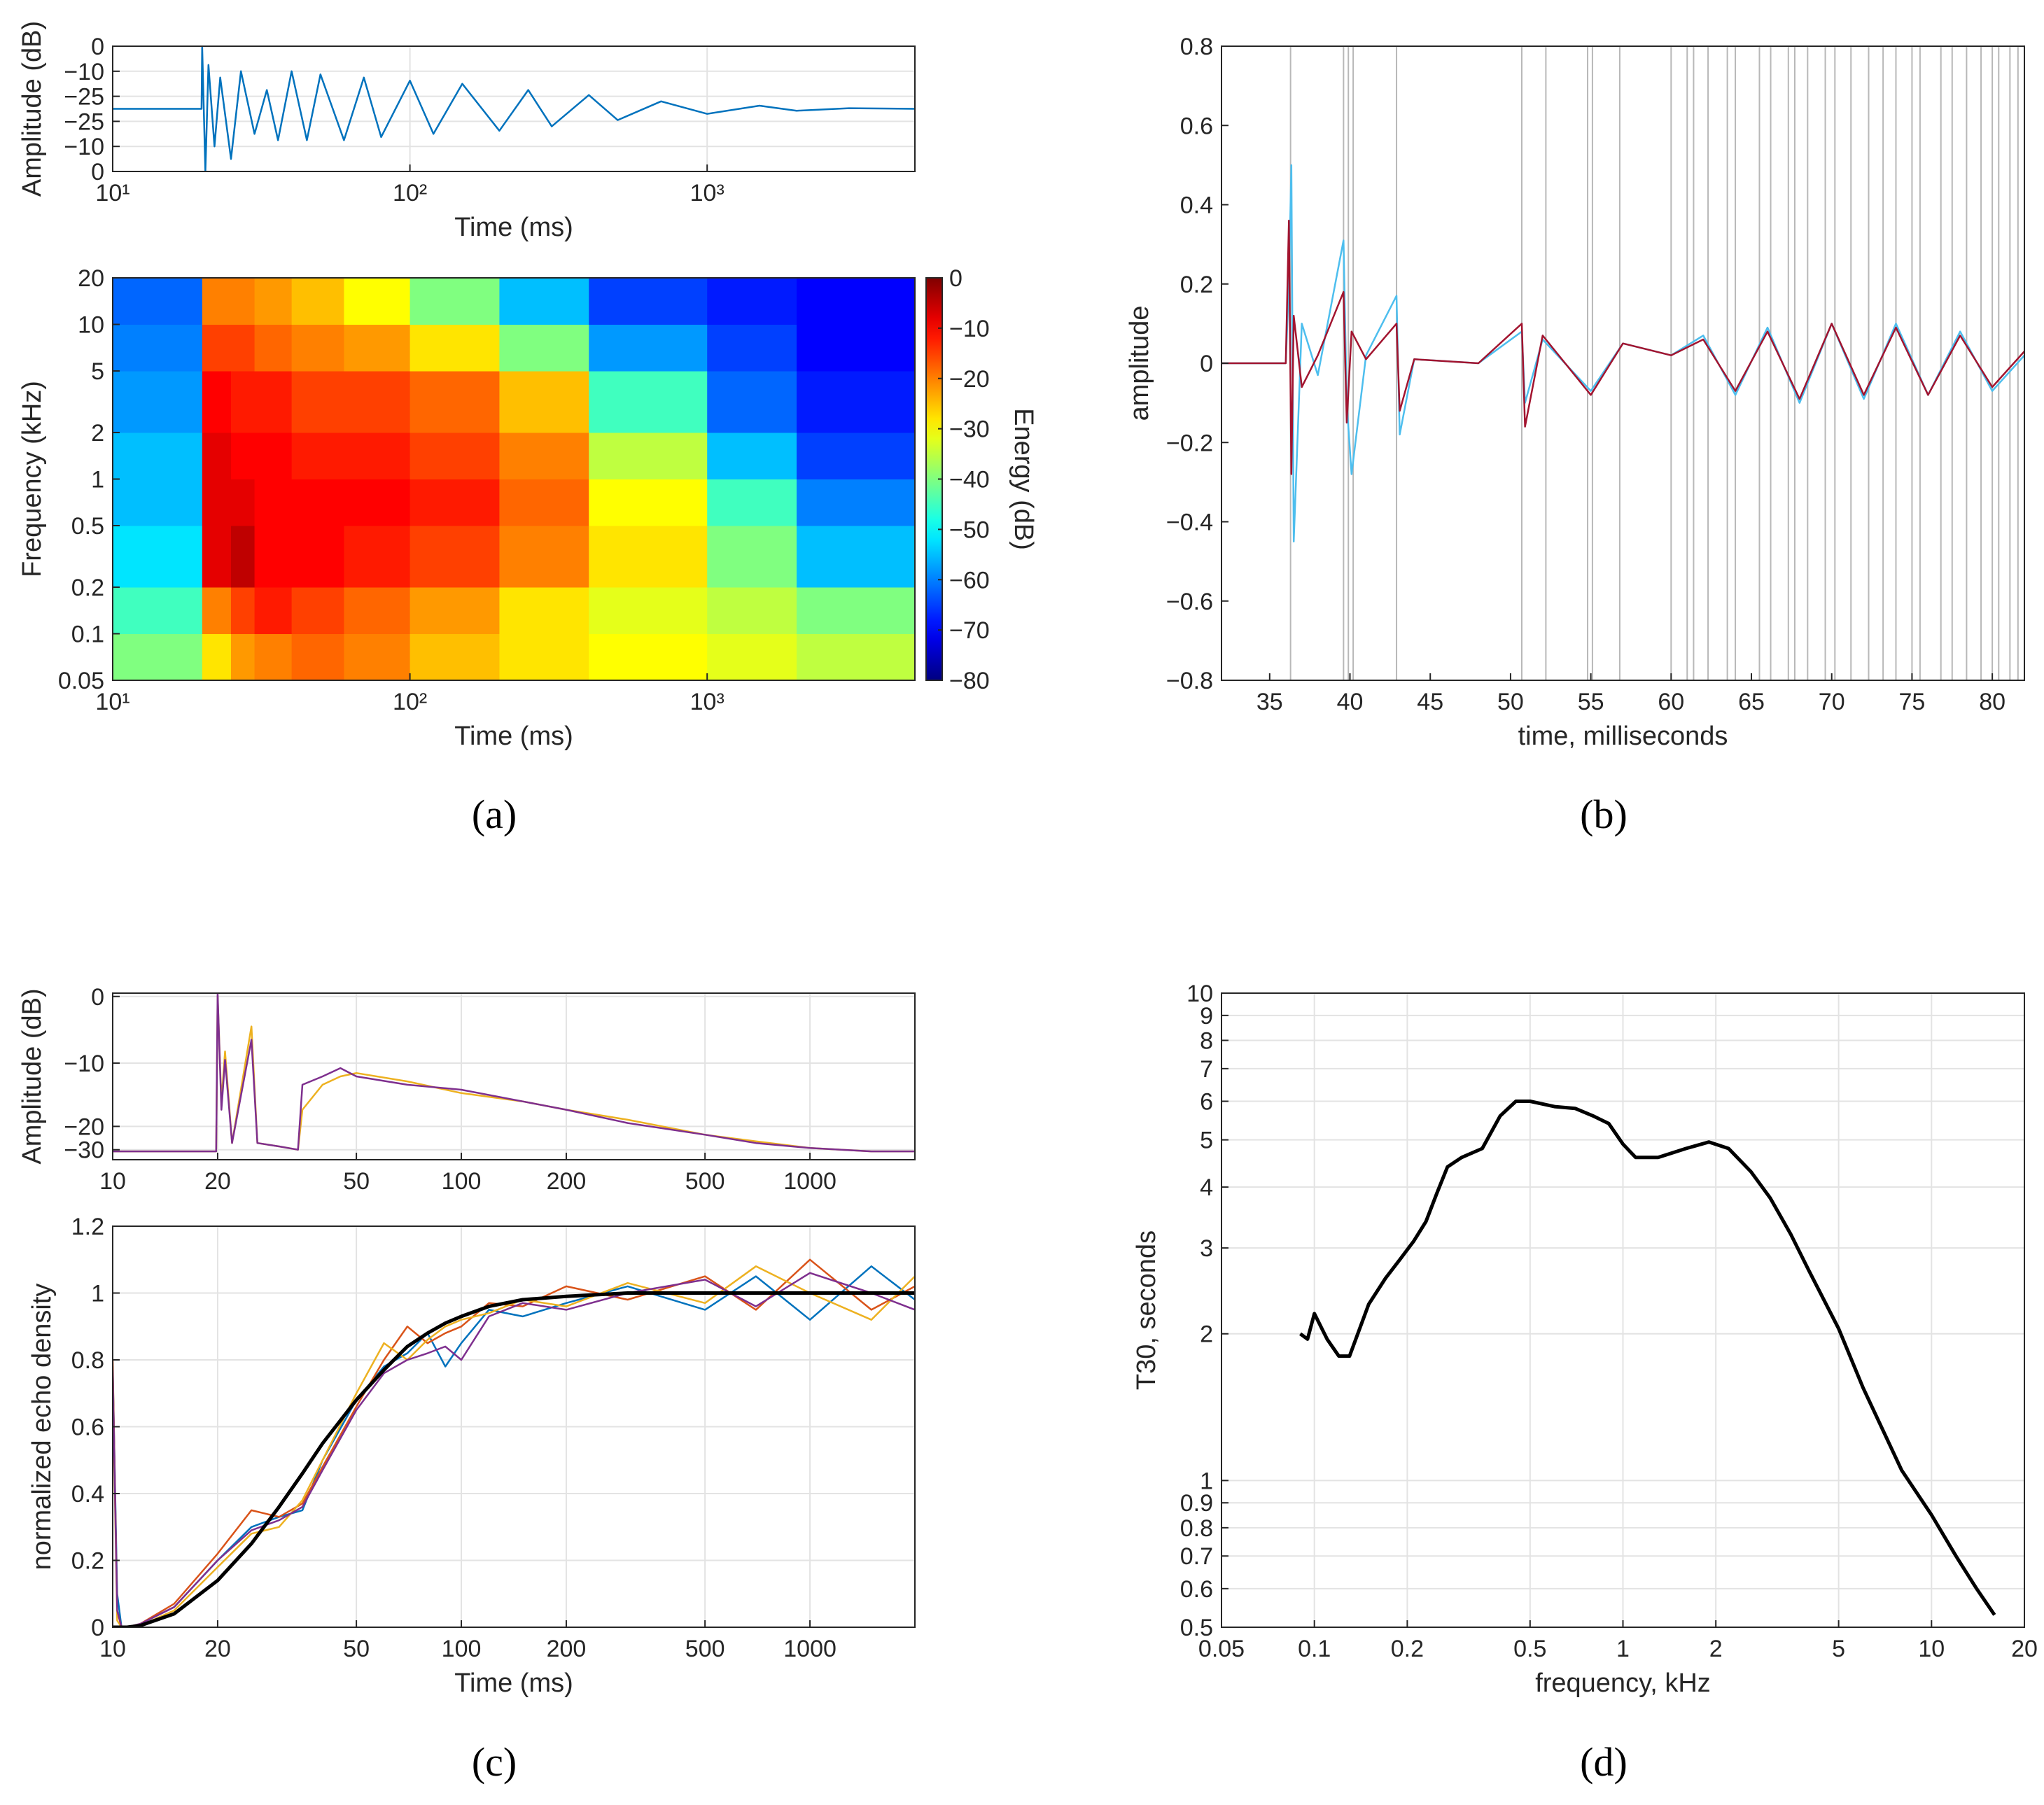  What do you see at coordinates (97, 997) in the screenshot?
I see `y-tick-label: 0` at bounding box center [97, 997].